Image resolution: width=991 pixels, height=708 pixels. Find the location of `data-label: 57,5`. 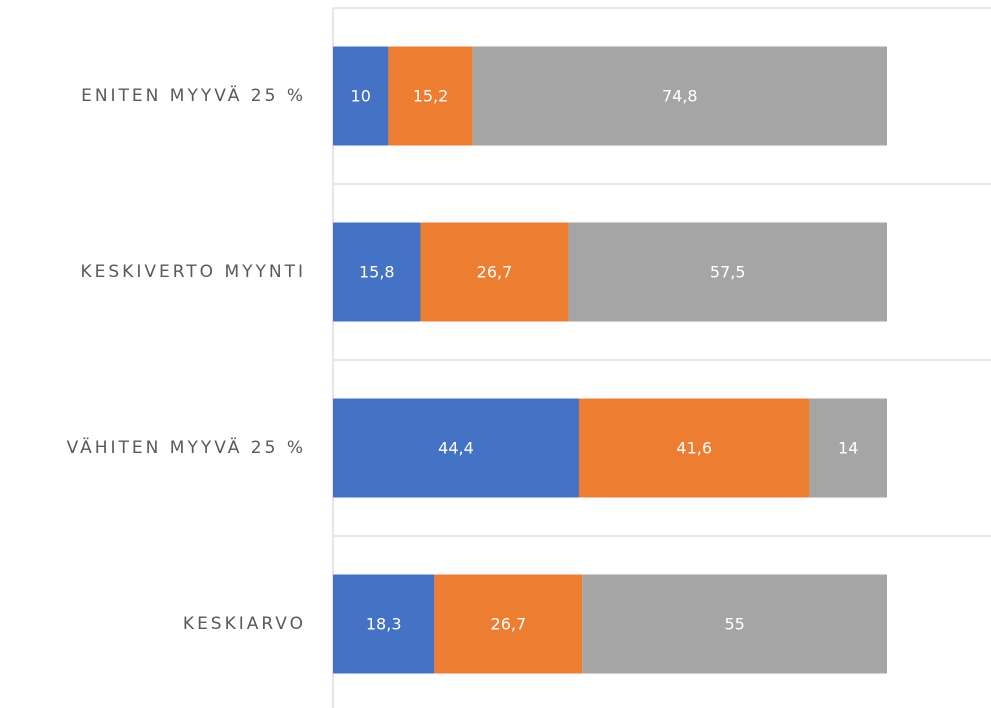

data-label: 57,5 is located at coordinates (728, 272).